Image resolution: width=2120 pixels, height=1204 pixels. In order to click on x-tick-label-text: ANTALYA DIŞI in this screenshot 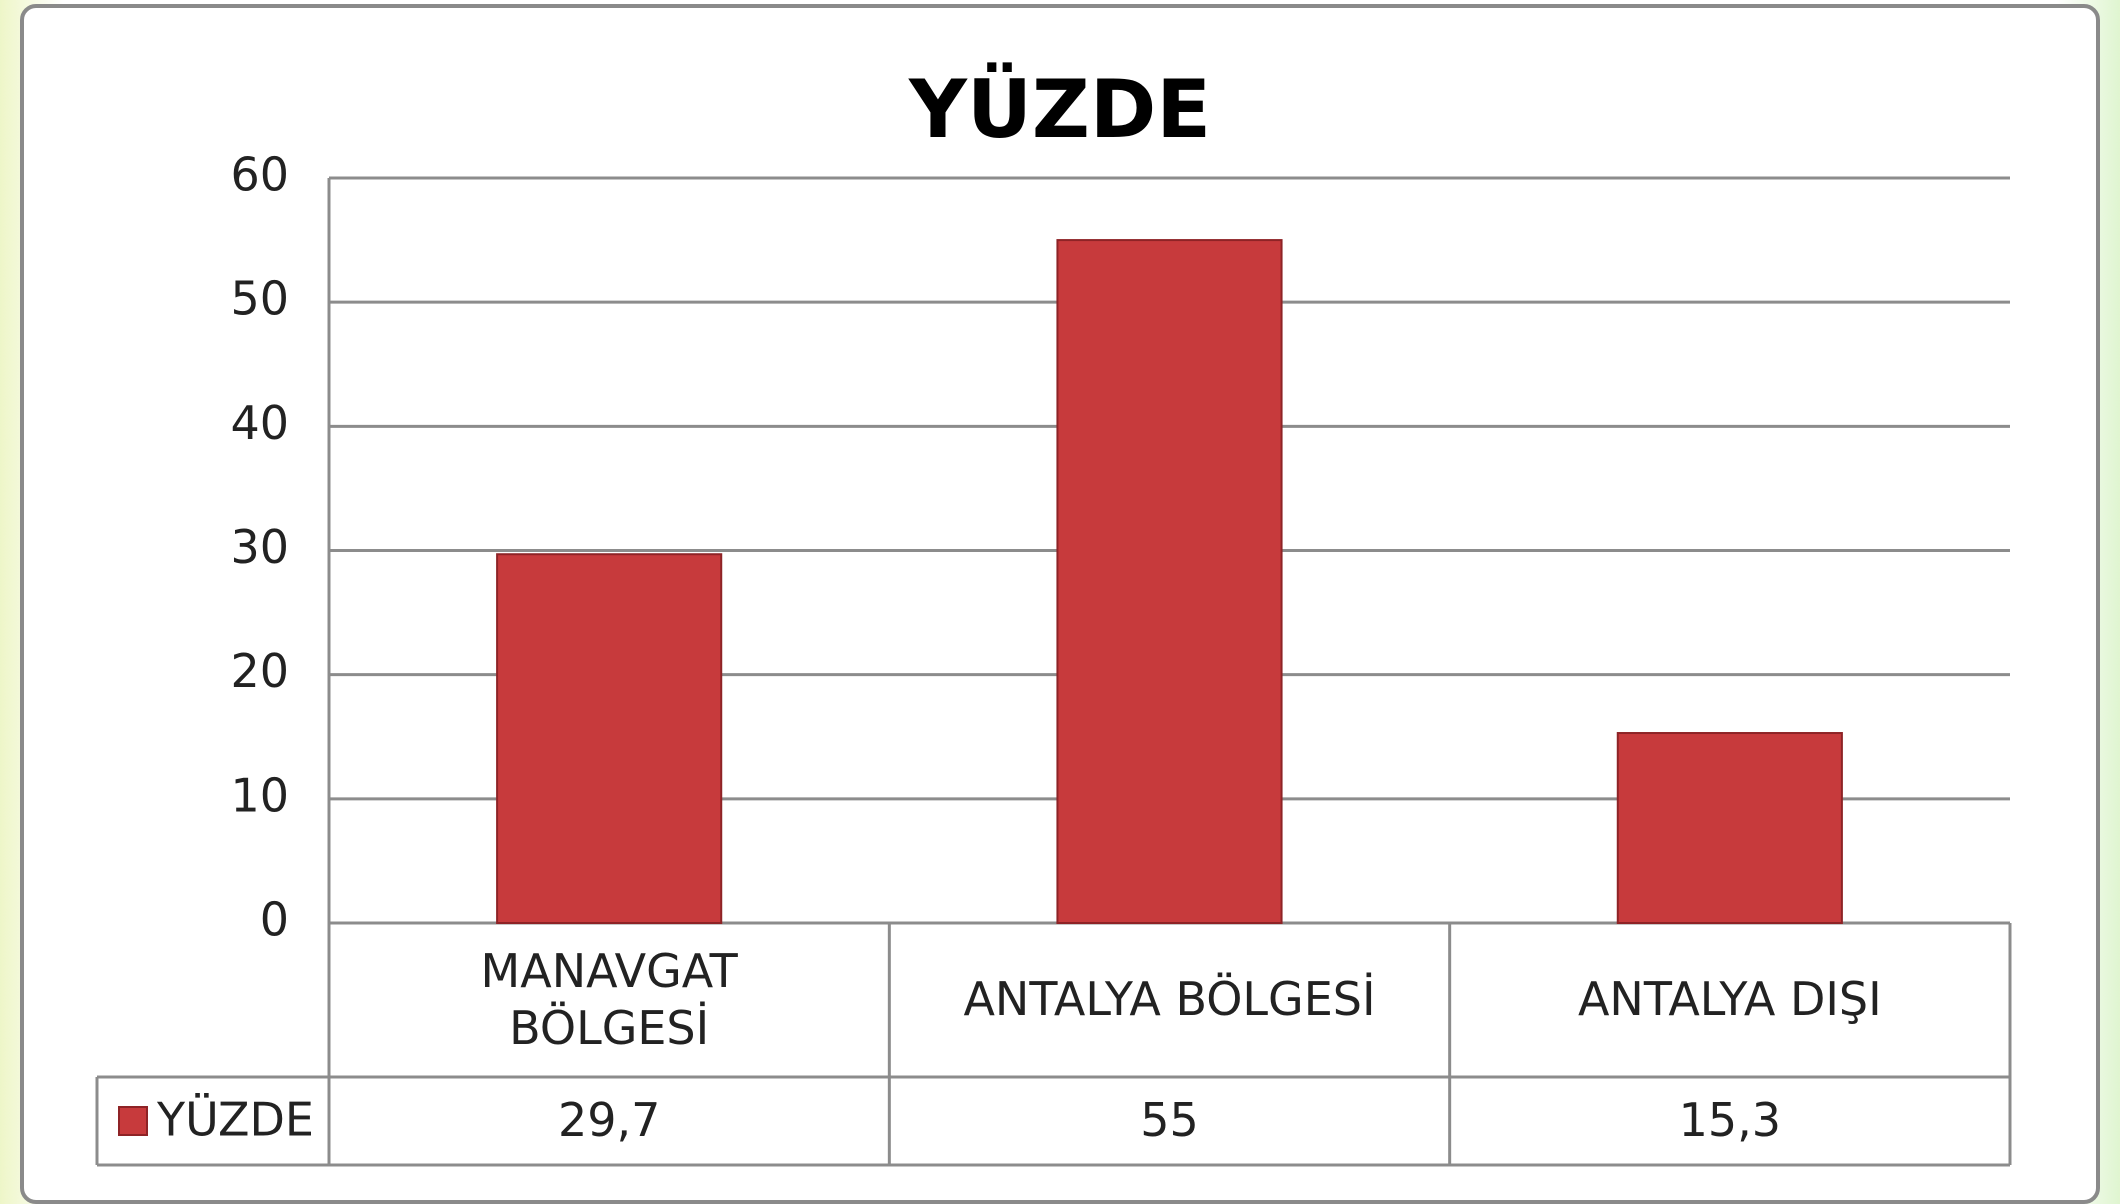, I will do `click(1729, 999)`.